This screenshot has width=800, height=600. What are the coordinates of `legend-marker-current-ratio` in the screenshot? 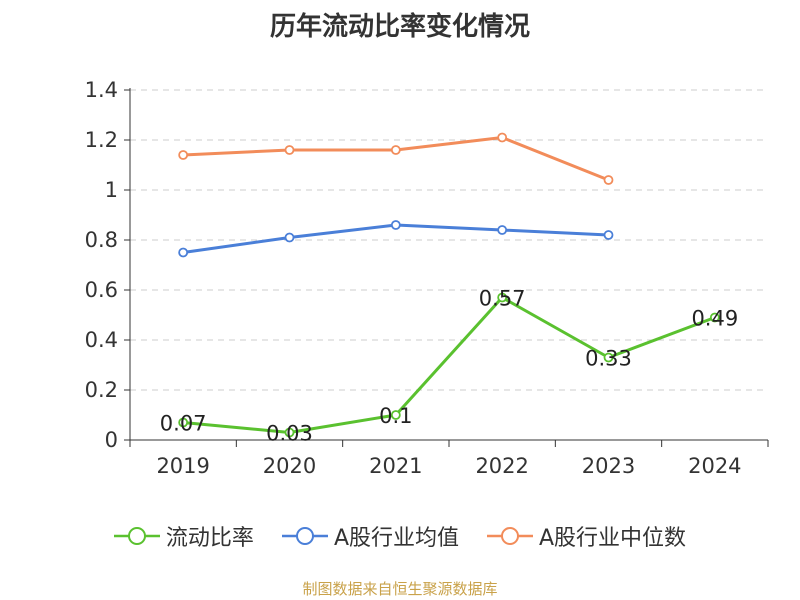 It's located at (136, 536).